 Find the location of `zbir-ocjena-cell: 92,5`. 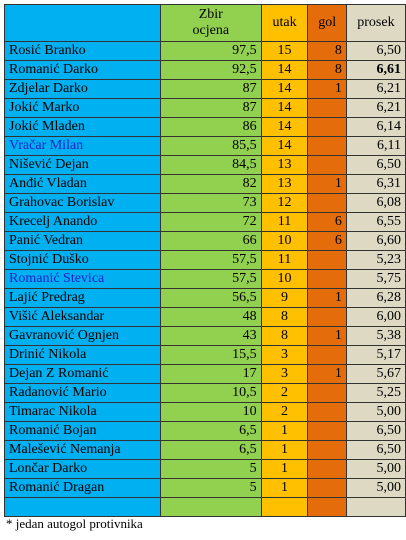

zbir-ocjena-cell: 92,5 is located at coordinates (211, 70).